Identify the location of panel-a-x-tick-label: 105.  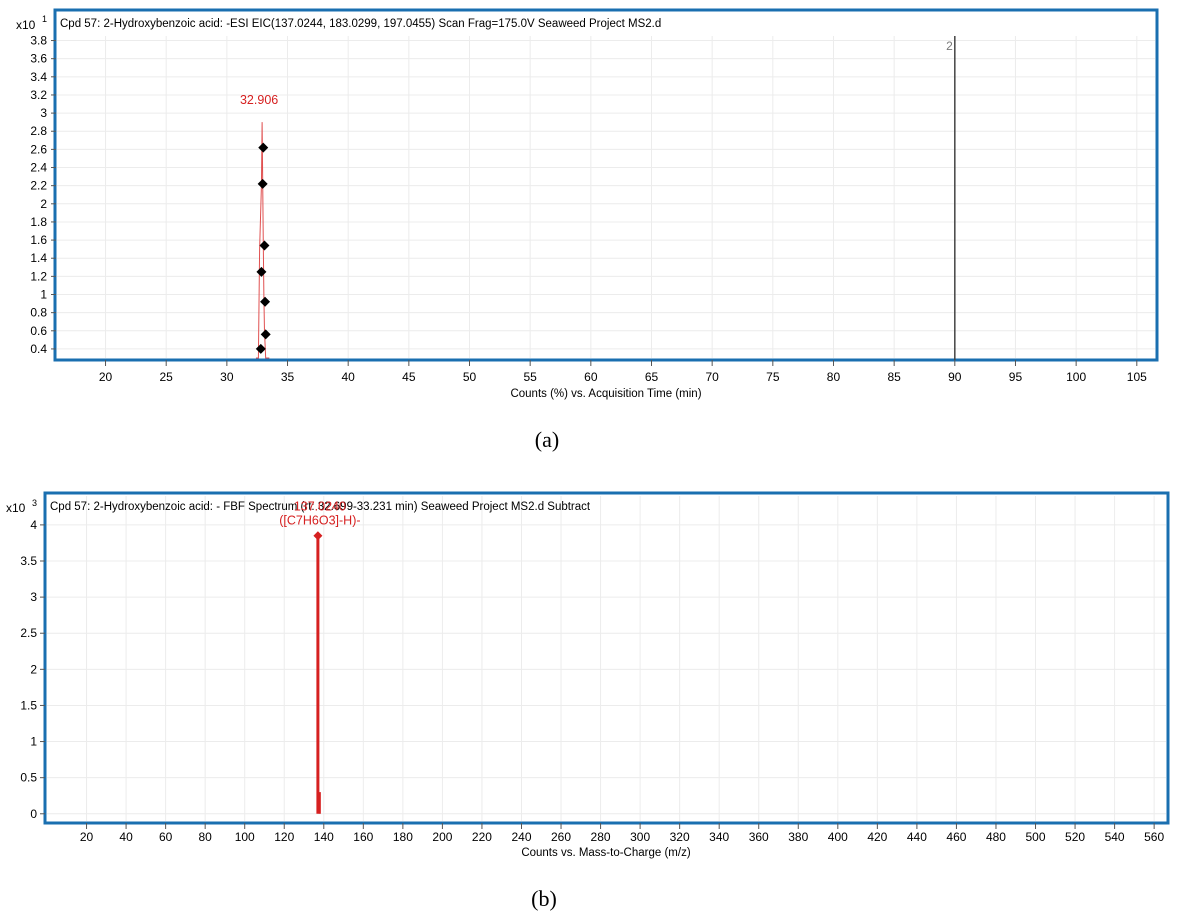
(1137, 377).